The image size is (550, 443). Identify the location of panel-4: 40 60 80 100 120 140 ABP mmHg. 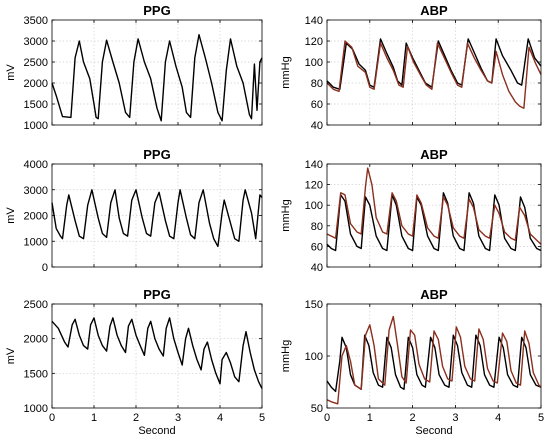
(411, 210).